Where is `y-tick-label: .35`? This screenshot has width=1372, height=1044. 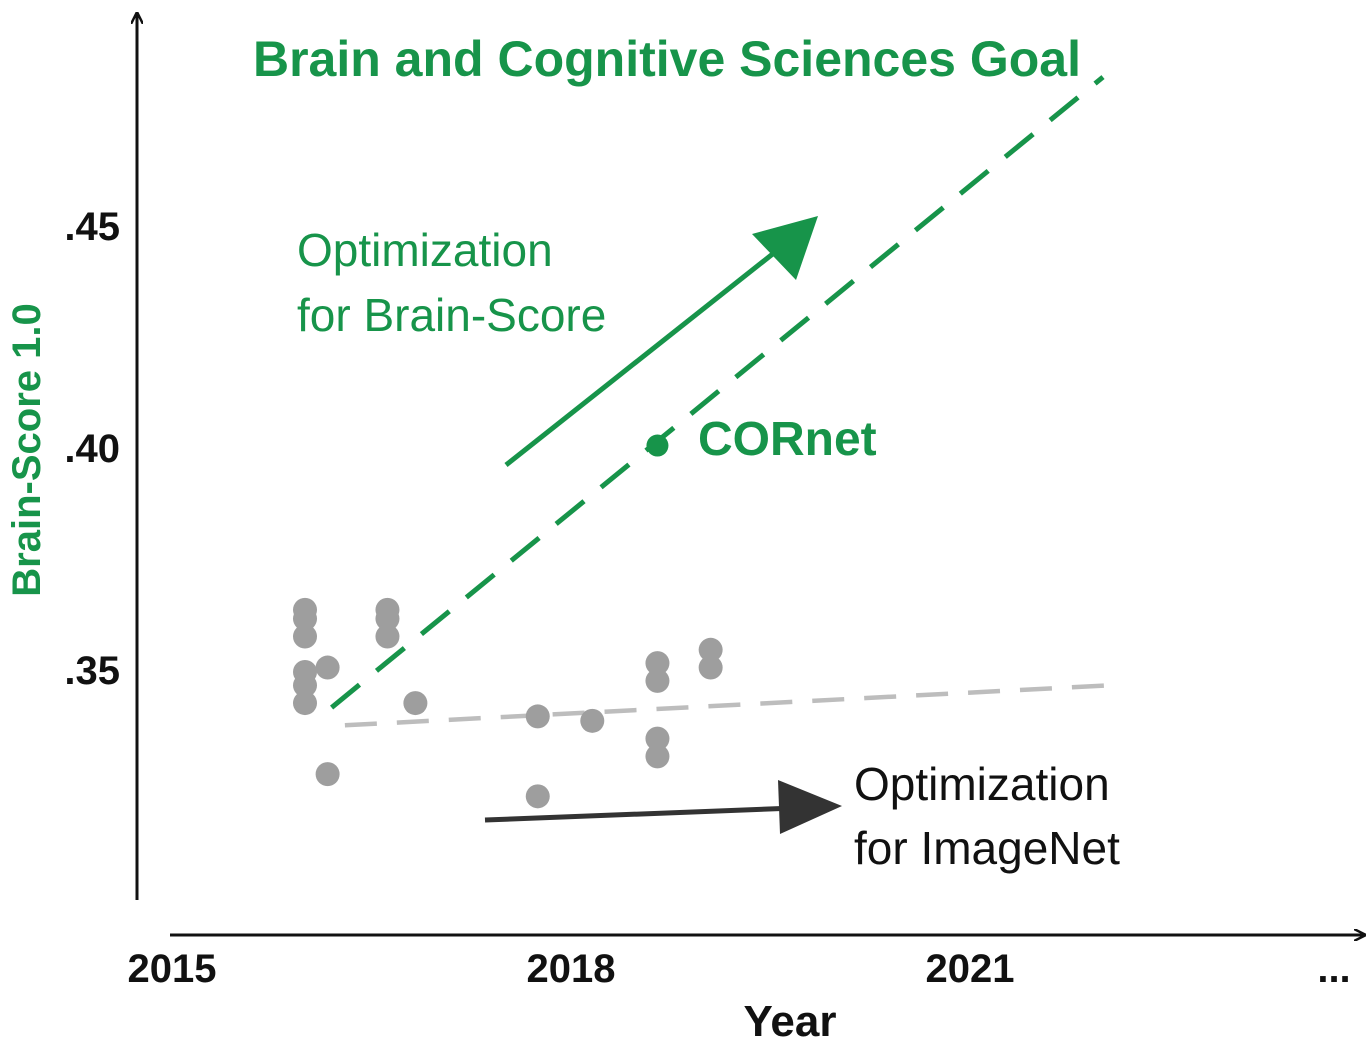 y-tick-label: .35 is located at coordinates (92, 671).